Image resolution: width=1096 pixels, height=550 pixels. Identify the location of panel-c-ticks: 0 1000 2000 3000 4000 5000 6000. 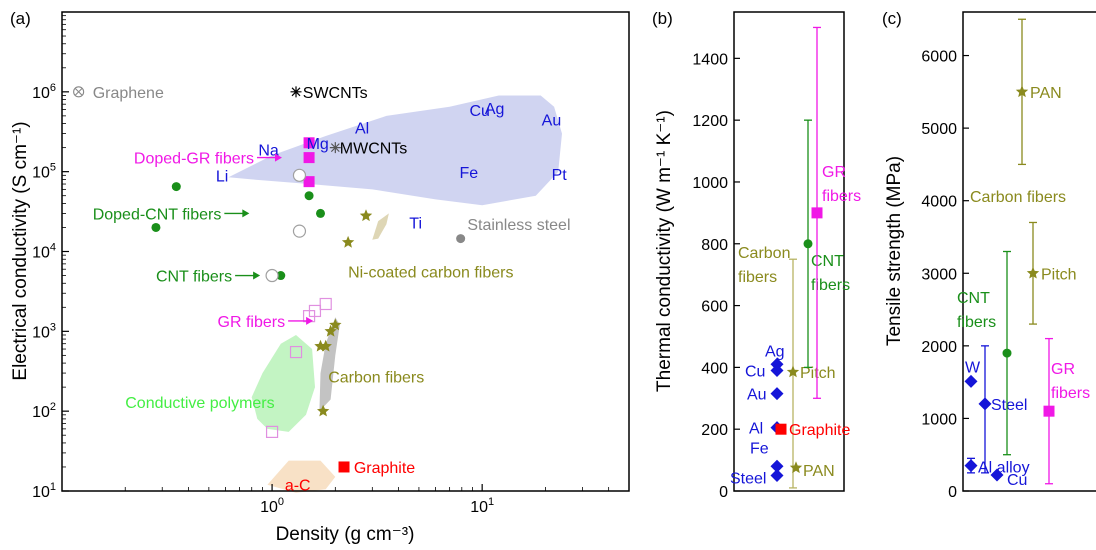
(945, 275).